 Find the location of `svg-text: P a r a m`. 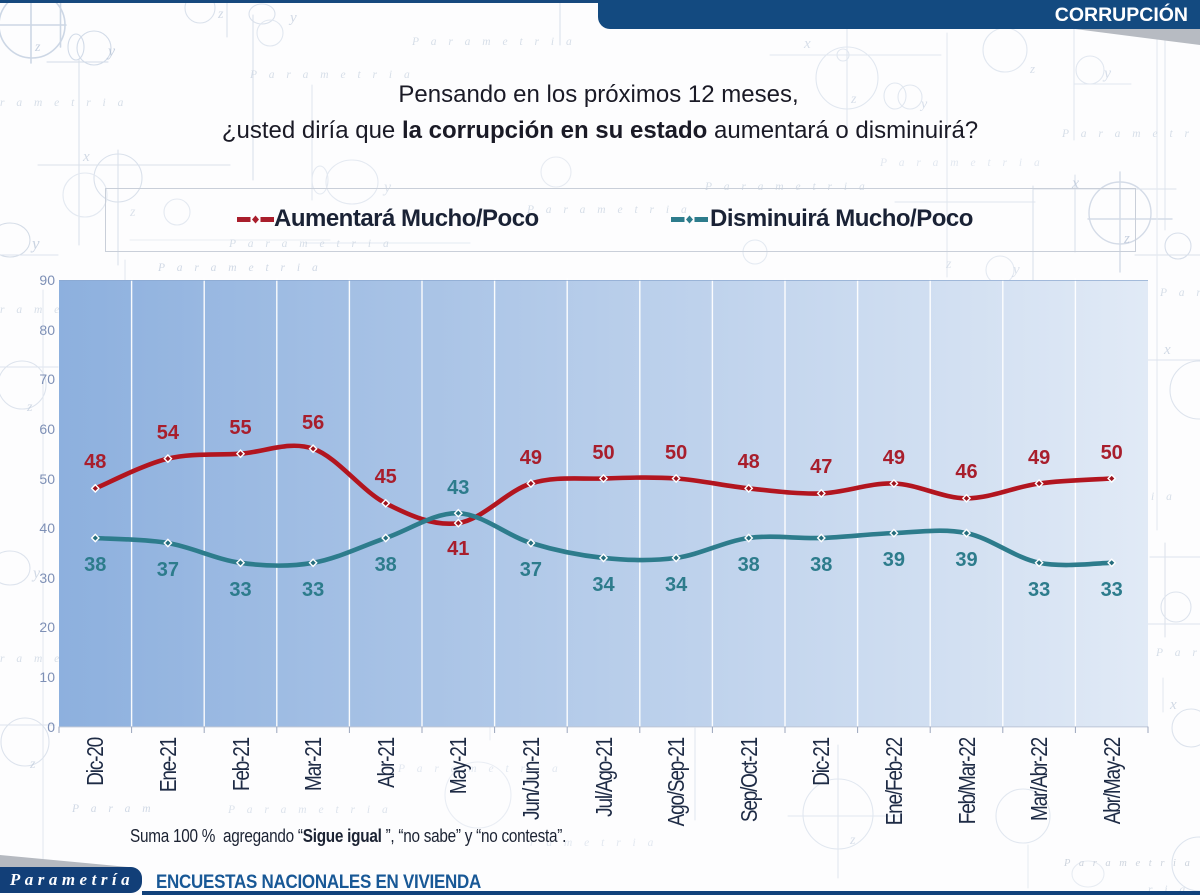

svg-text: P a r a m is located at coordinates (113, 809).